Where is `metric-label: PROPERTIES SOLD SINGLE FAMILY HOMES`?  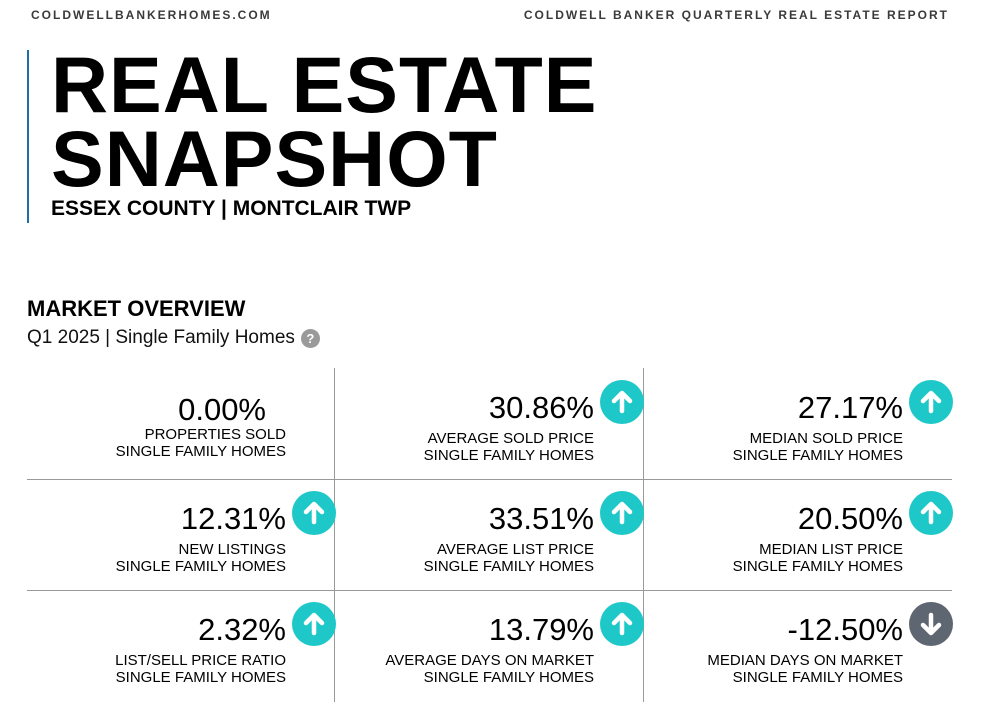
metric-label: PROPERTIES SOLD SINGLE FAMILY HOMES is located at coordinates (201, 443).